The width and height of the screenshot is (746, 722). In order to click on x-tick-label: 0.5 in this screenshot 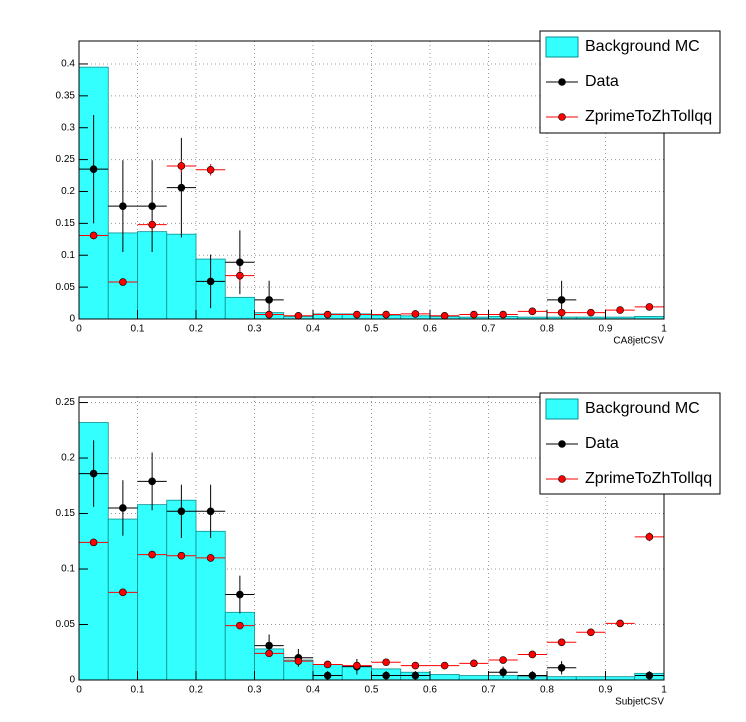, I will do `click(372, 329)`.